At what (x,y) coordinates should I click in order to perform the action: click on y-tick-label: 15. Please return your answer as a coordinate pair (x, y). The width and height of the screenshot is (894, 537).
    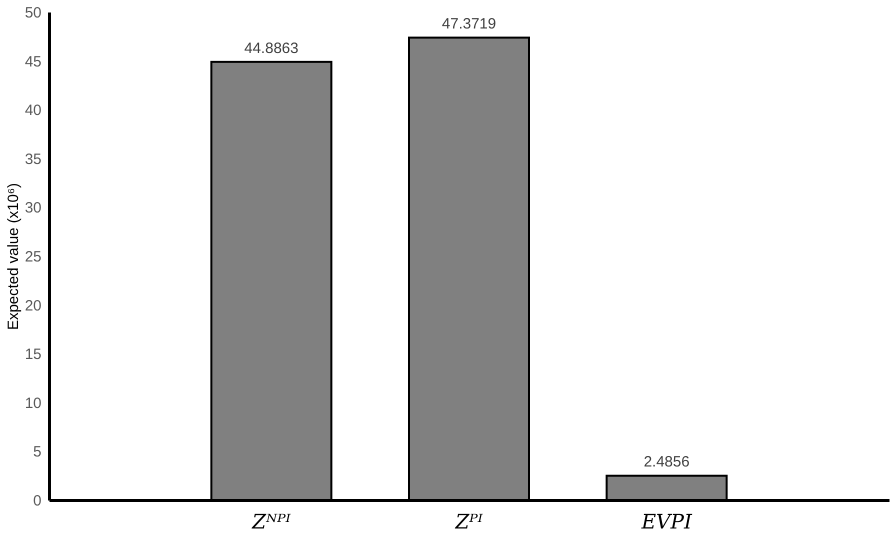
    Looking at the image, I should click on (33, 355).